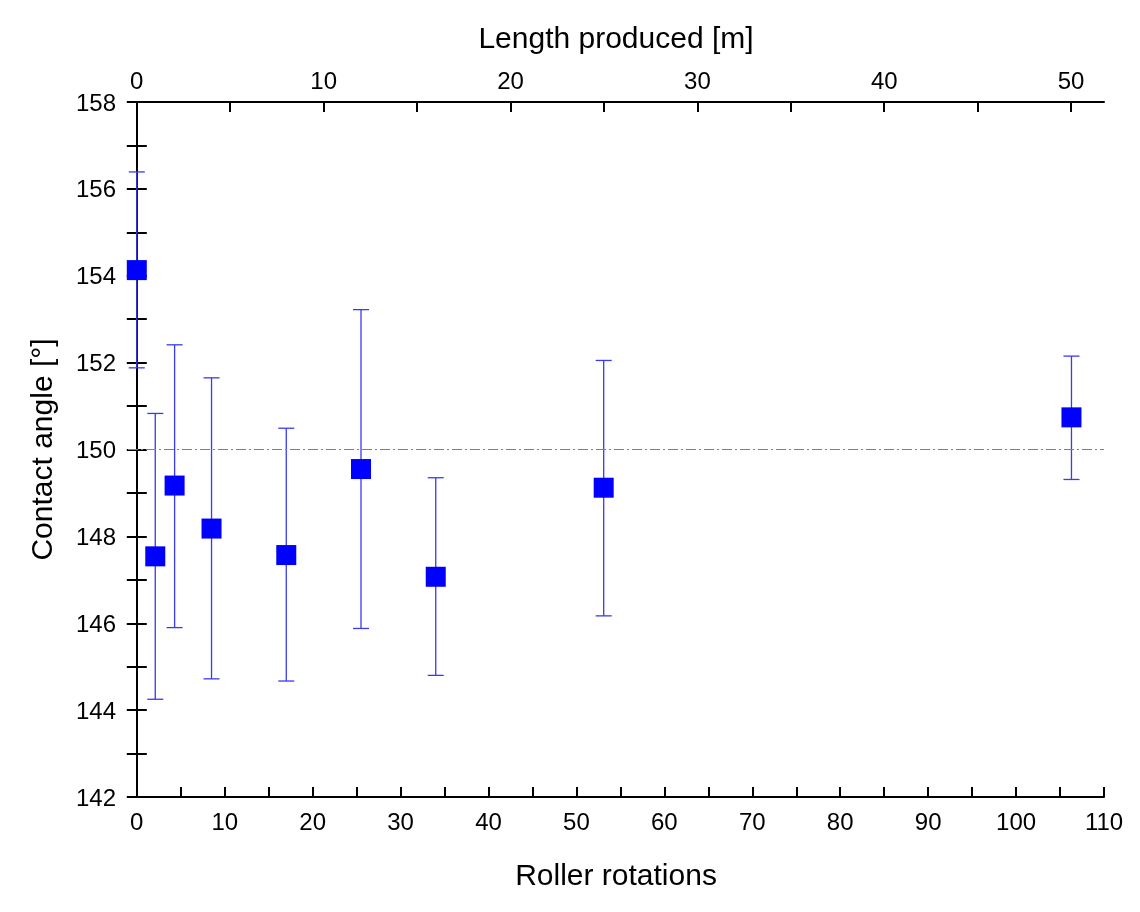 The image size is (1140, 912). What do you see at coordinates (312, 821) in the screenshot?
I see `x-tick-label: 20` at bounding box center [312, 821].